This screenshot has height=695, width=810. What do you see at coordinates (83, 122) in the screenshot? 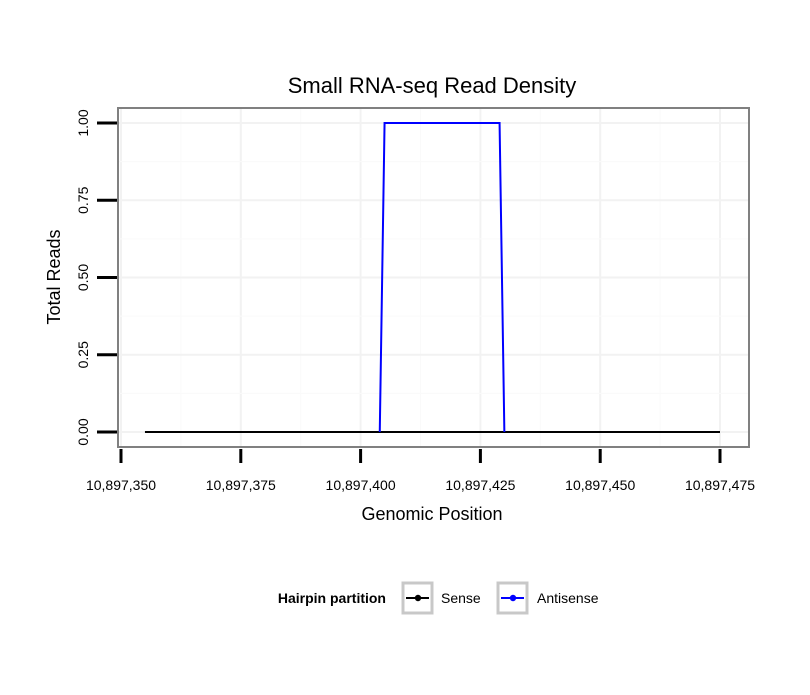
I see `y-tick-label: 1.00` at bounding box center [83, 122].